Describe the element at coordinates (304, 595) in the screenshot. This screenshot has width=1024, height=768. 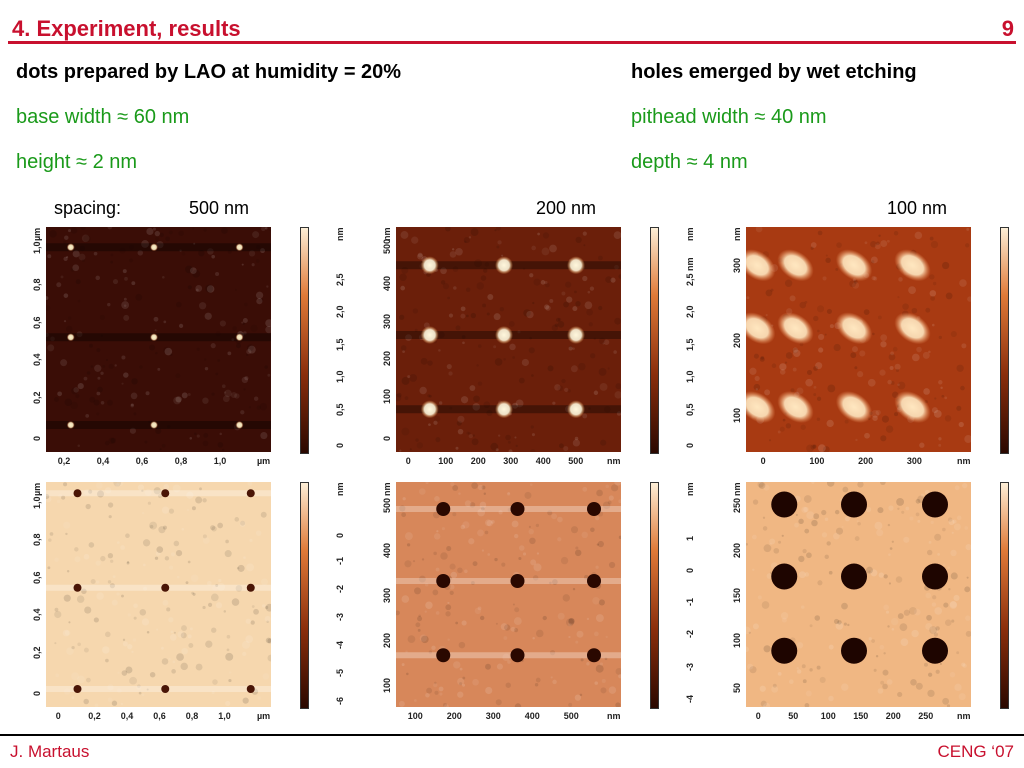
I see `color-scale-bar` at that location.